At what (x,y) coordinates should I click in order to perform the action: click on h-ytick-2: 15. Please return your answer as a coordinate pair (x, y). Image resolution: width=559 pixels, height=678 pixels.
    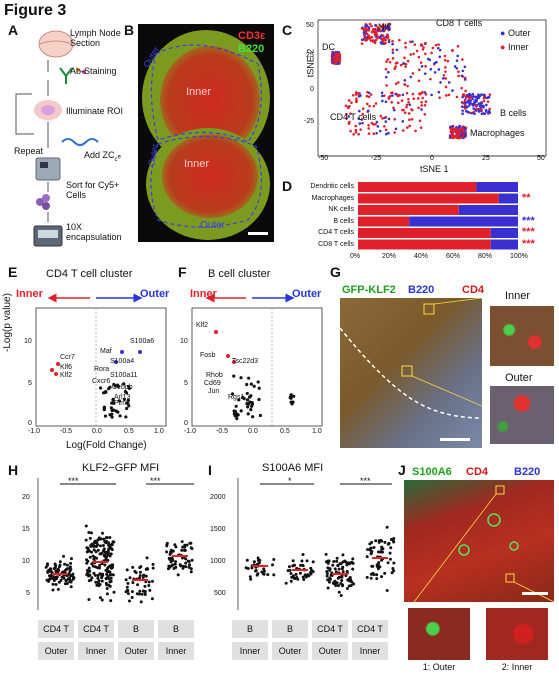
    Looking at the image, I should click on (26, 529).